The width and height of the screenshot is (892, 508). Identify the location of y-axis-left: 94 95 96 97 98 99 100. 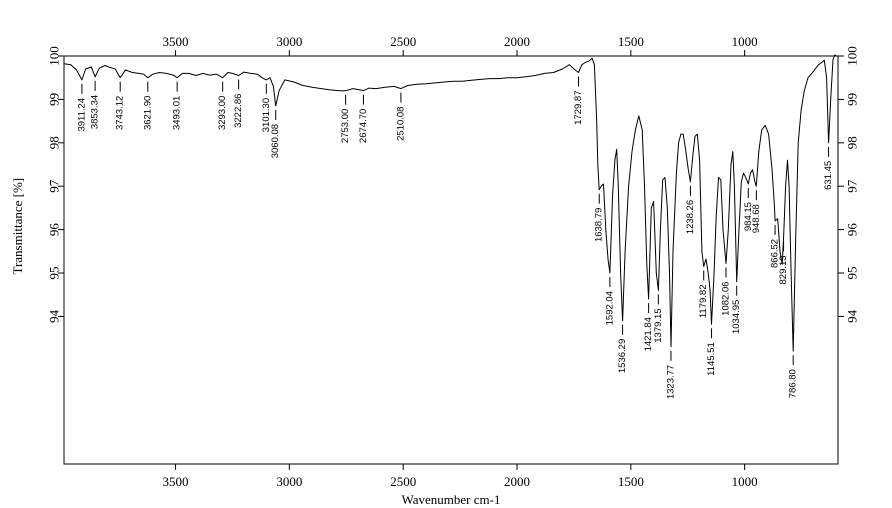
(55, 184).